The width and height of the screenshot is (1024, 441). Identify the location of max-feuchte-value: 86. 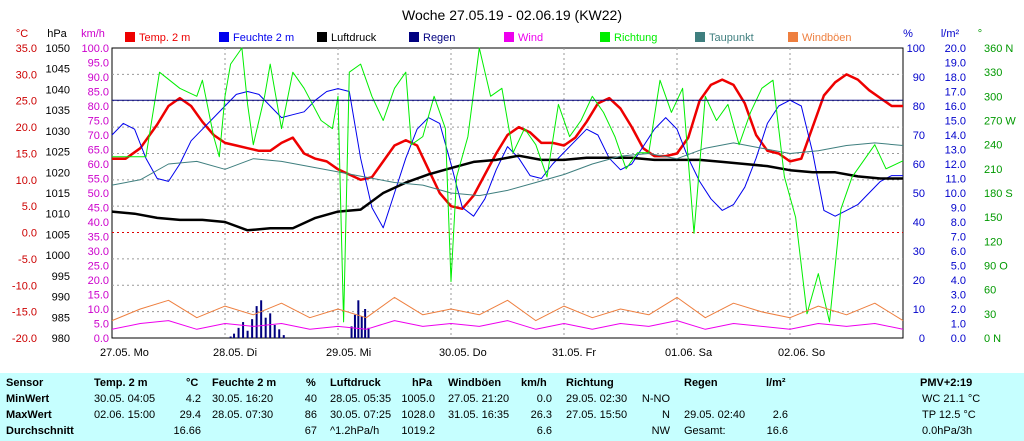
(310, 415).